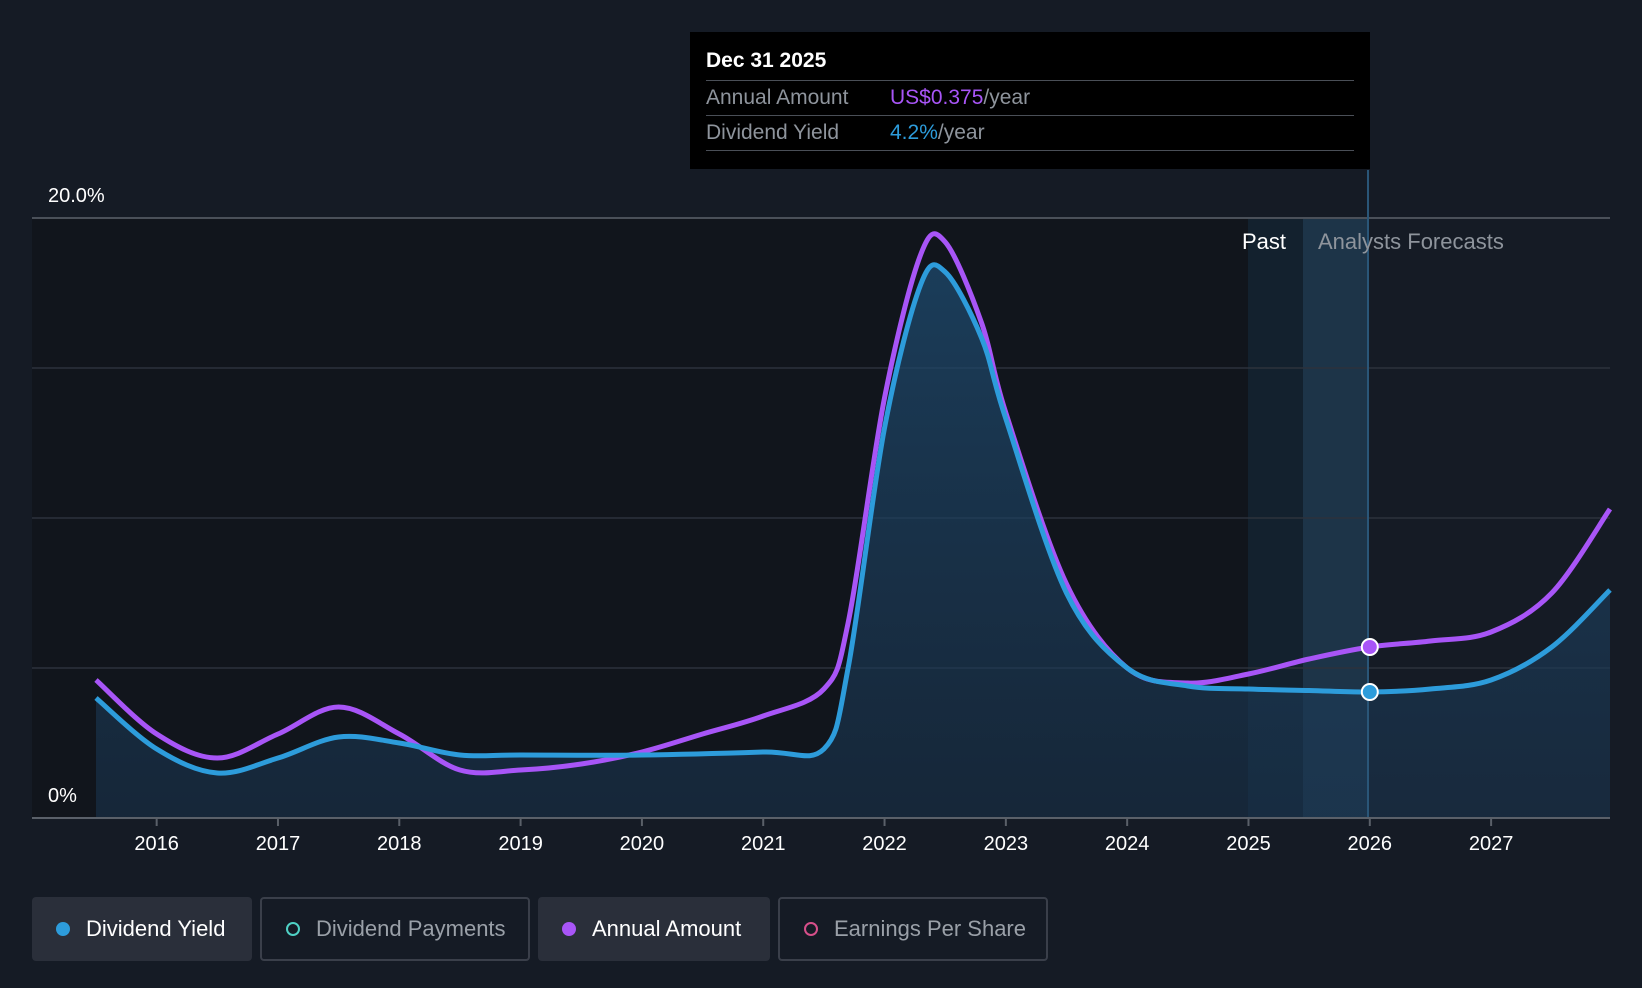 The image size is (1642, 988). What do you see at coordinates (1370, 844) in the screenshot?
I see `x-tick-label: 2026` at bounding box center [1370, 844].